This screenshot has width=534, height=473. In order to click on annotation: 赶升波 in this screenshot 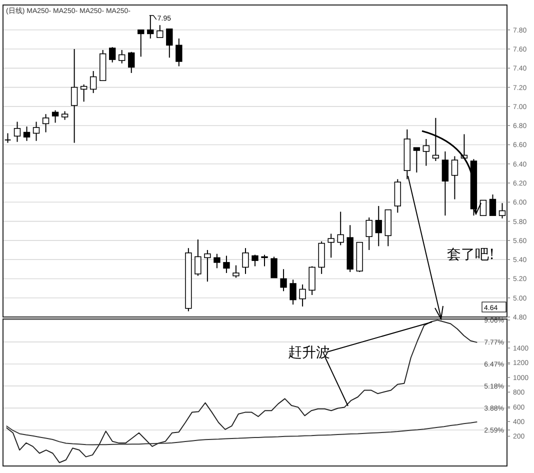, I will do `click(309, 353)`.